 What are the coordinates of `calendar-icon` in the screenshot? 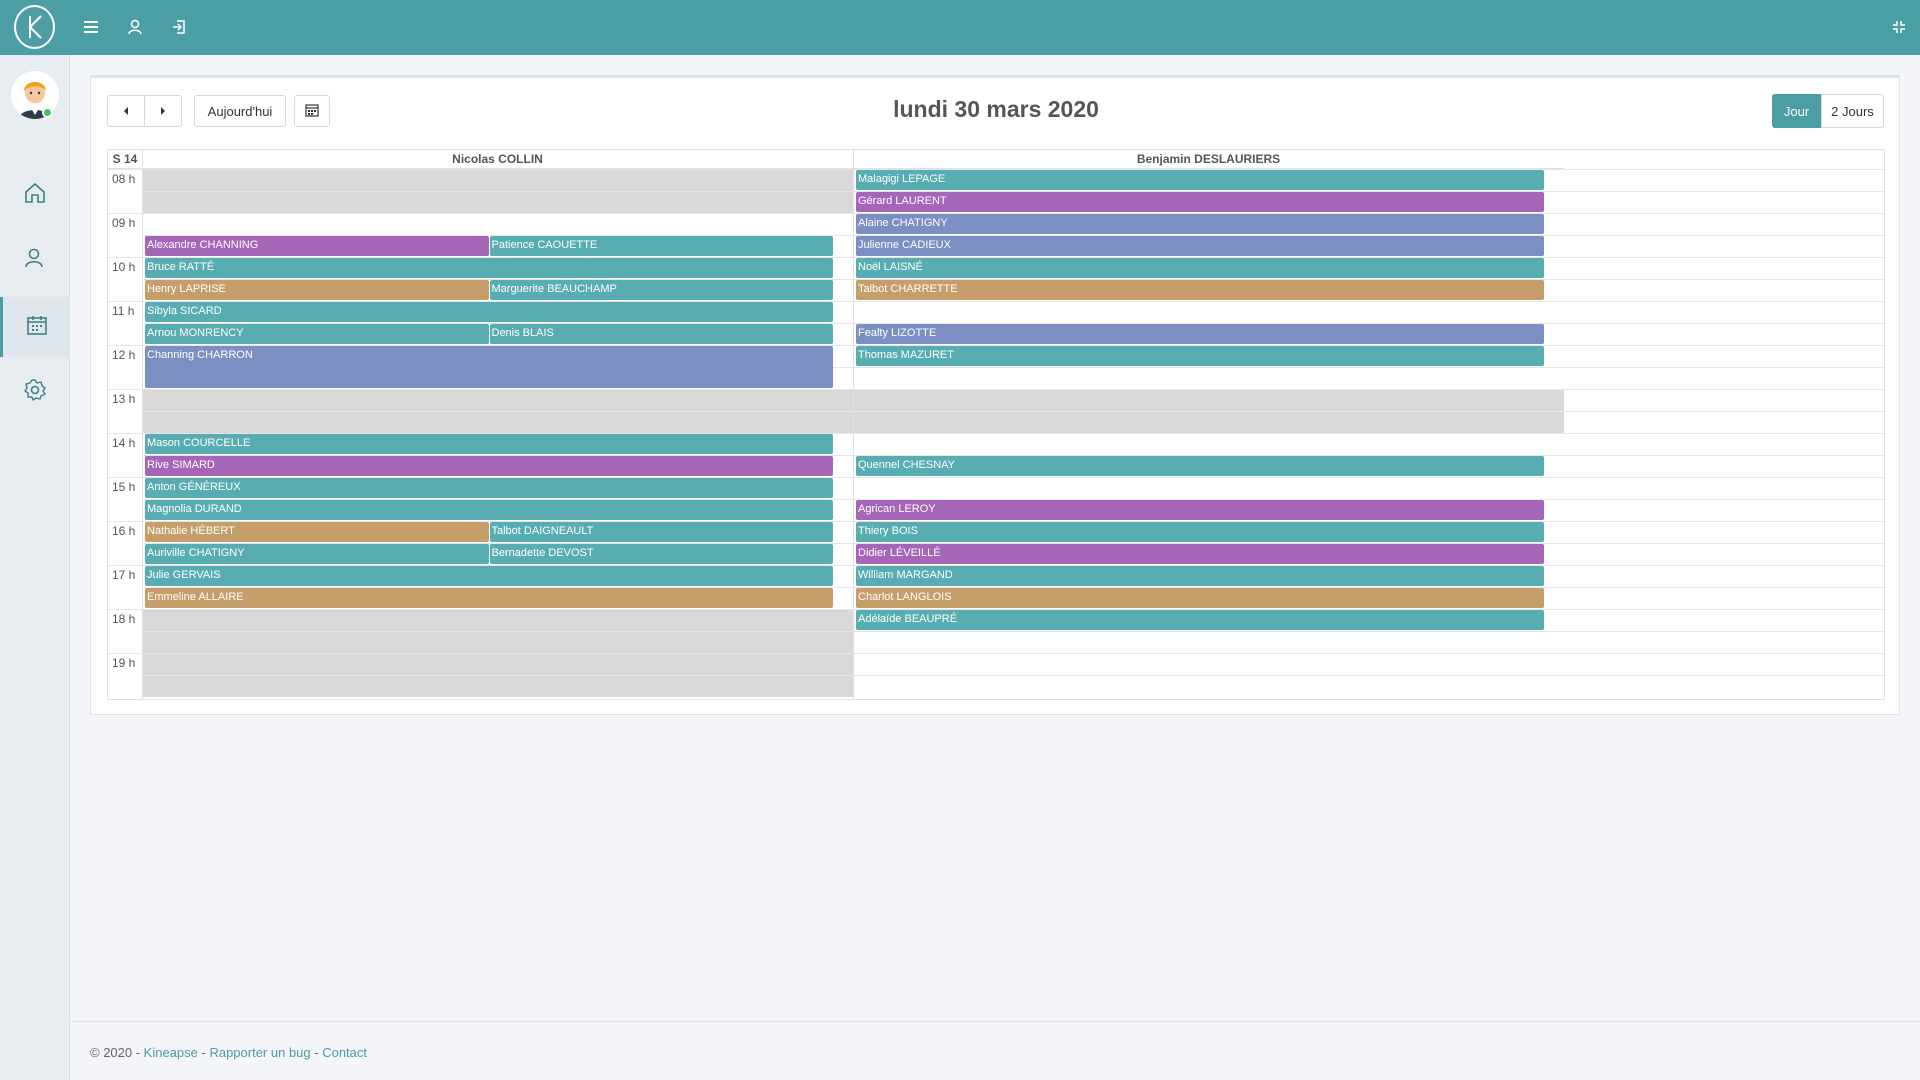 It's located at (37, 327).